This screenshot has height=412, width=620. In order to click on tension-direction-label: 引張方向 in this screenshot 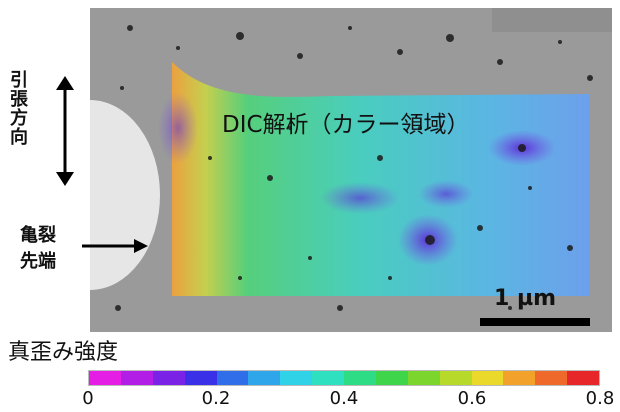, I will do `click(17, 108)`.